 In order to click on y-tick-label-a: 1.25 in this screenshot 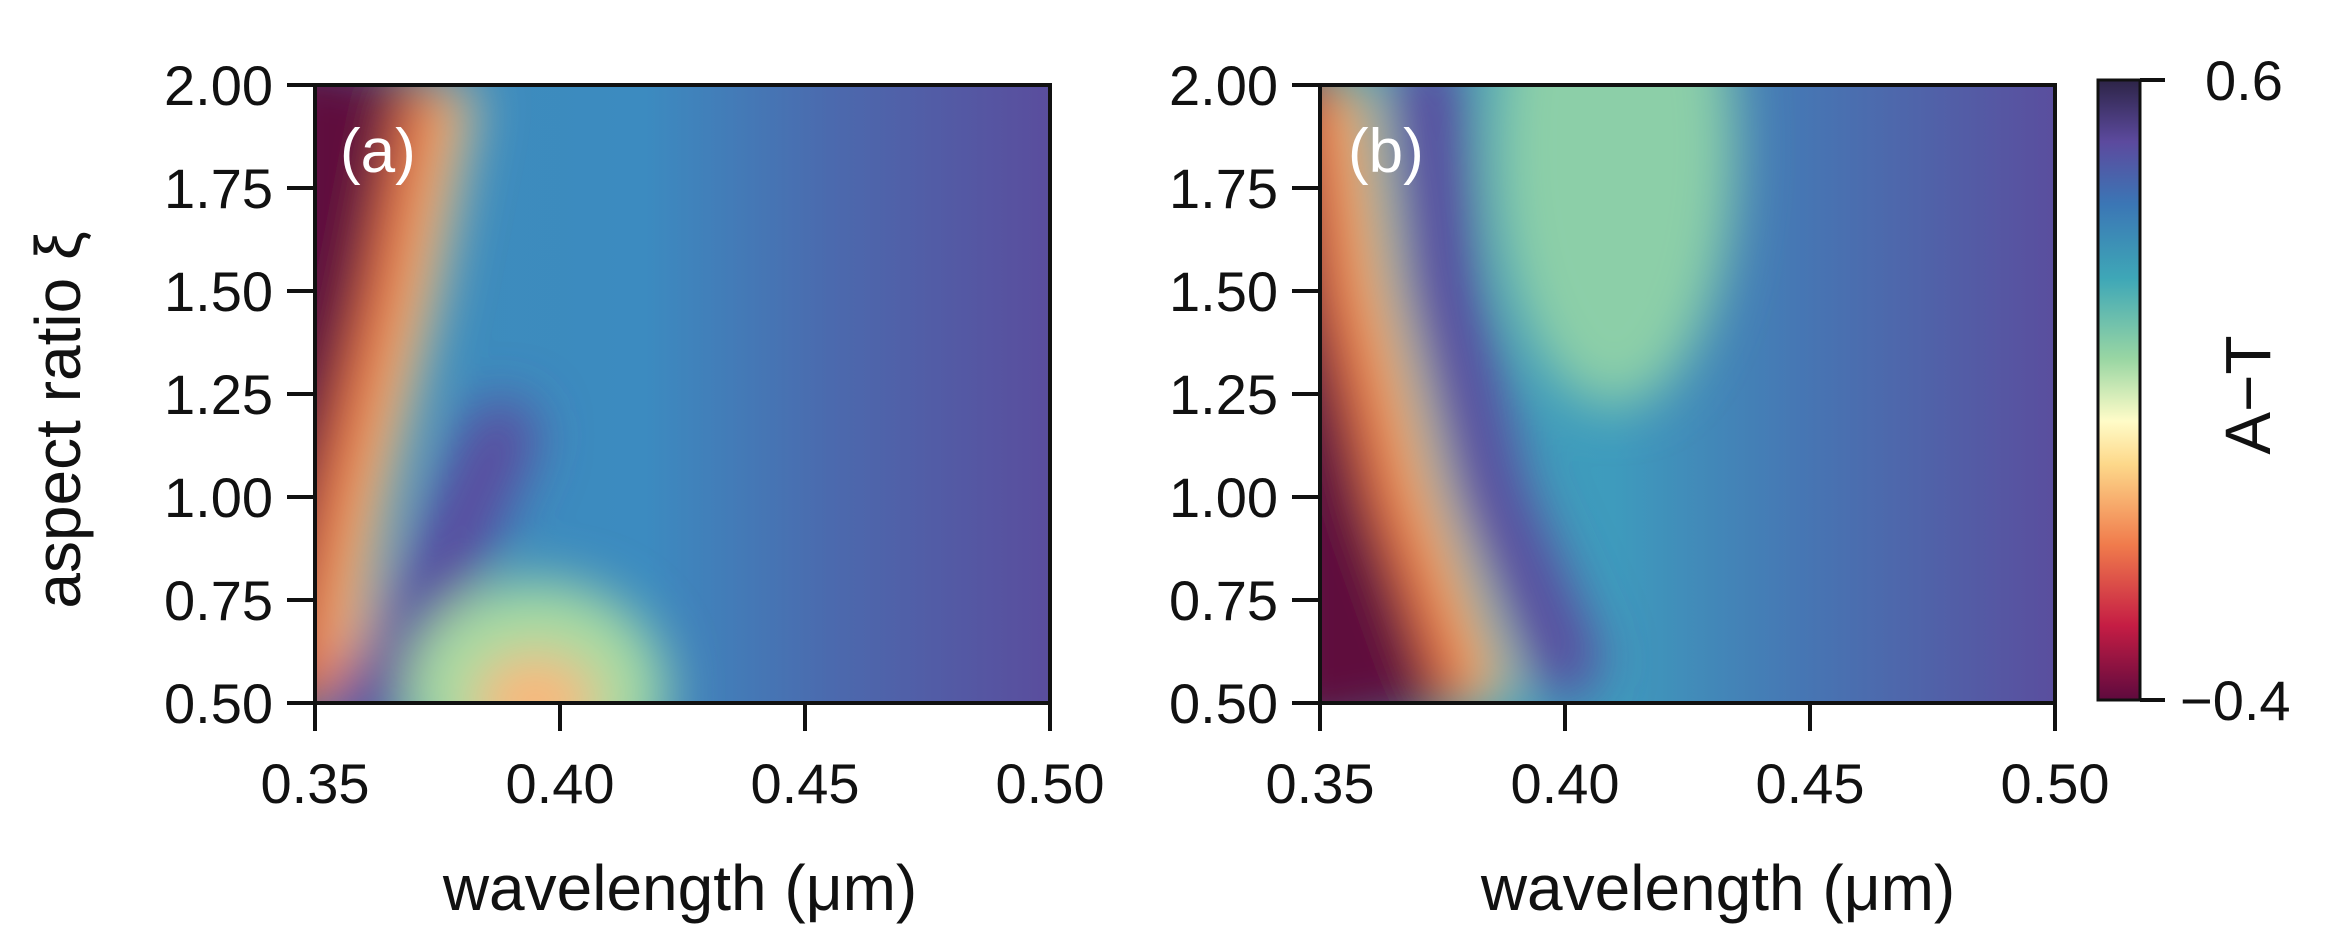, I will do `click(218, 394)`.